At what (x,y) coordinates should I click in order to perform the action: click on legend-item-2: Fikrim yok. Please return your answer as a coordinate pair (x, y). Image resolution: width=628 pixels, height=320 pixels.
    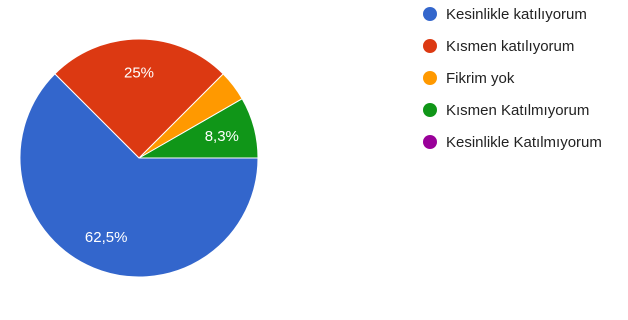
    Looking at the image, I should click on (469, 78).